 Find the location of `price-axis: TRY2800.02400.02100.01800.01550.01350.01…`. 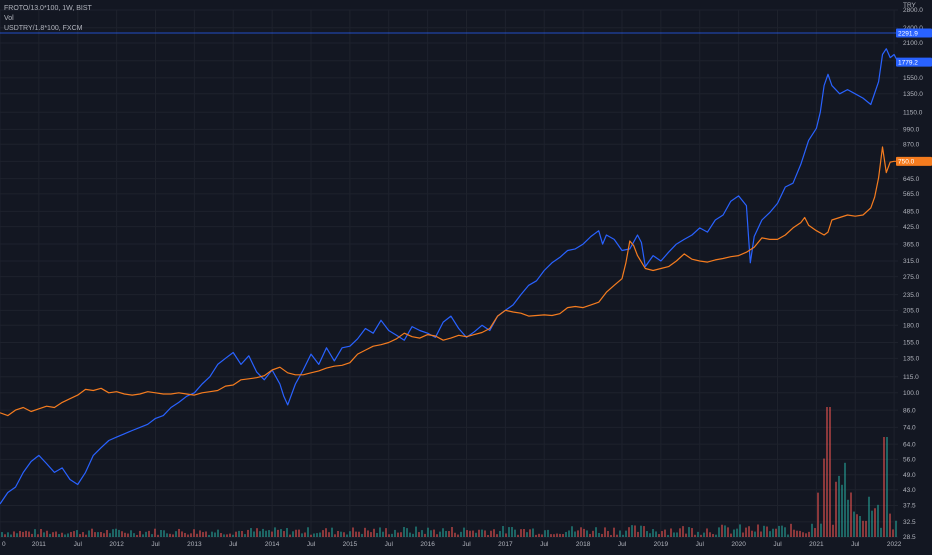

price-axis: TRY2800.02400.02100.01800.01550.01350.01… is located at coordinates (913, 271).